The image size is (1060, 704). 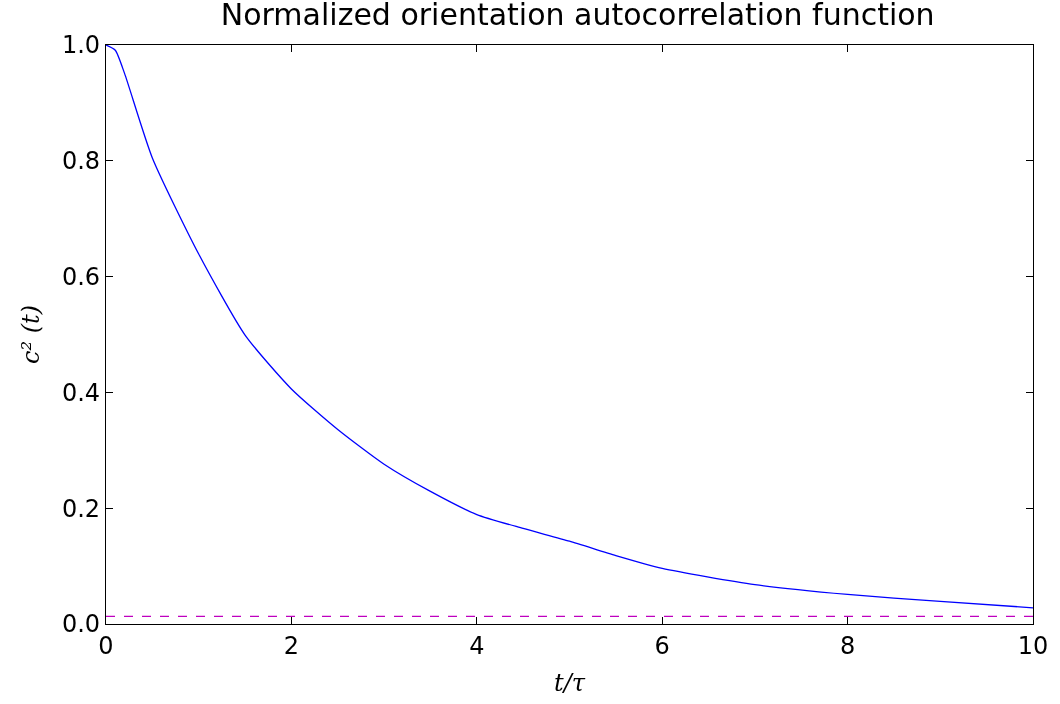 What do you see at coordinates (1033, 645) in the screenshot?
I see `x-tick-label: 10` at bounding box center [1033, 645].